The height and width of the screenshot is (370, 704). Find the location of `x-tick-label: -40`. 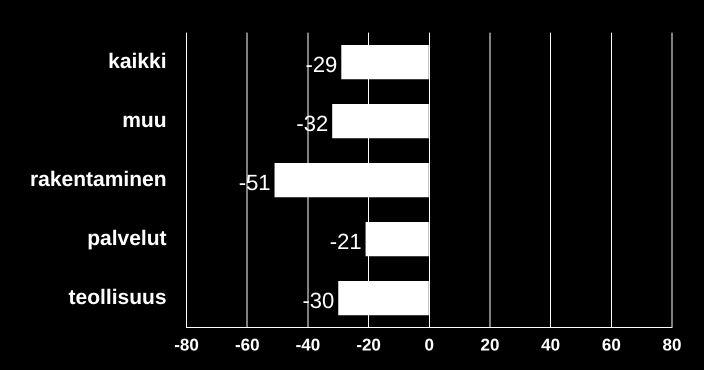

x-tick-label: -40 is located at coordinates (308, 344).